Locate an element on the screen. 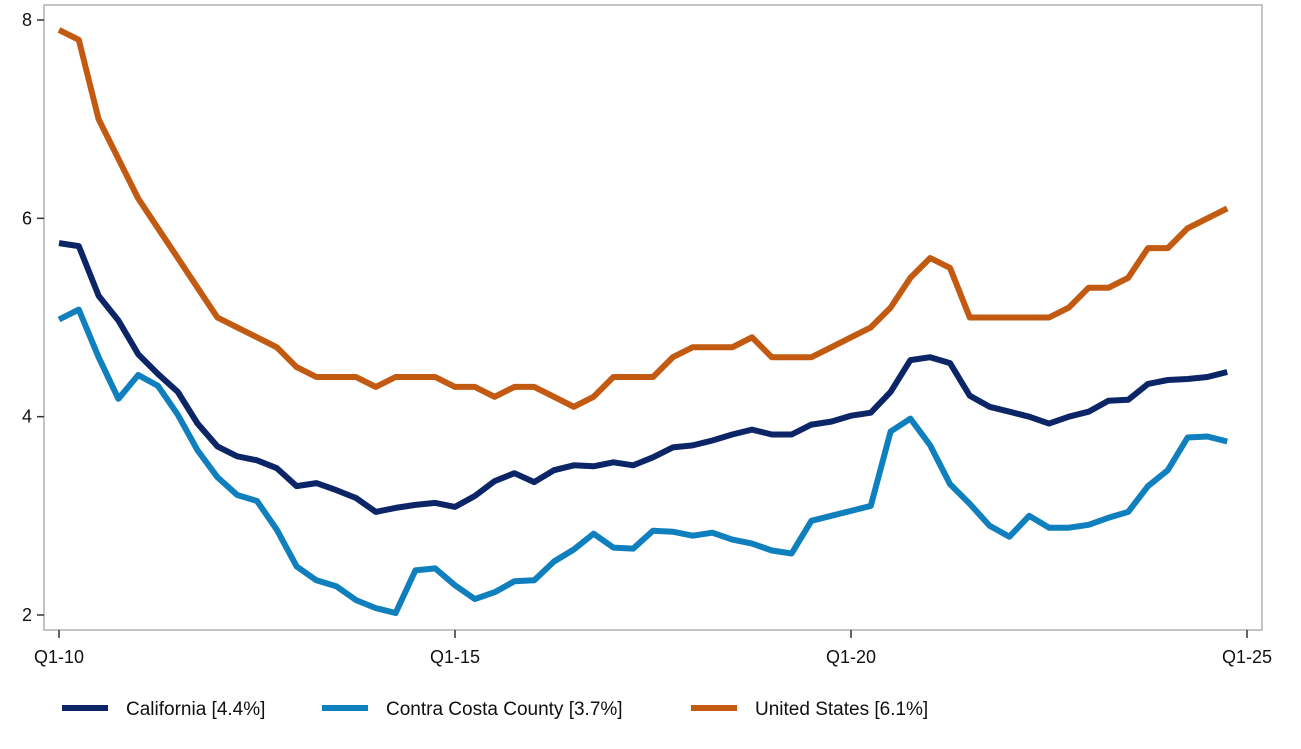 The width and height of the screenshot is (1301, 749). y-tick-label: 8 is located at coordinates (27, 20).